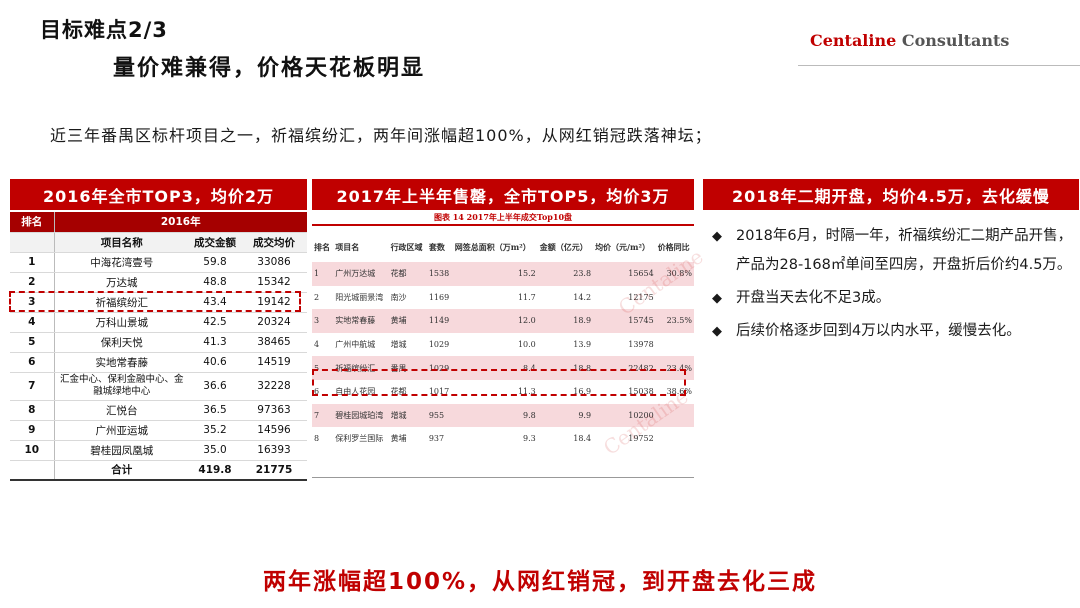 Image resolution: width=1080 pixels, height=608 pixels. Describe the element at coordinates (495, 247) in the screenshot. I see `area-header: 网签总面积（万m²）` at that location.